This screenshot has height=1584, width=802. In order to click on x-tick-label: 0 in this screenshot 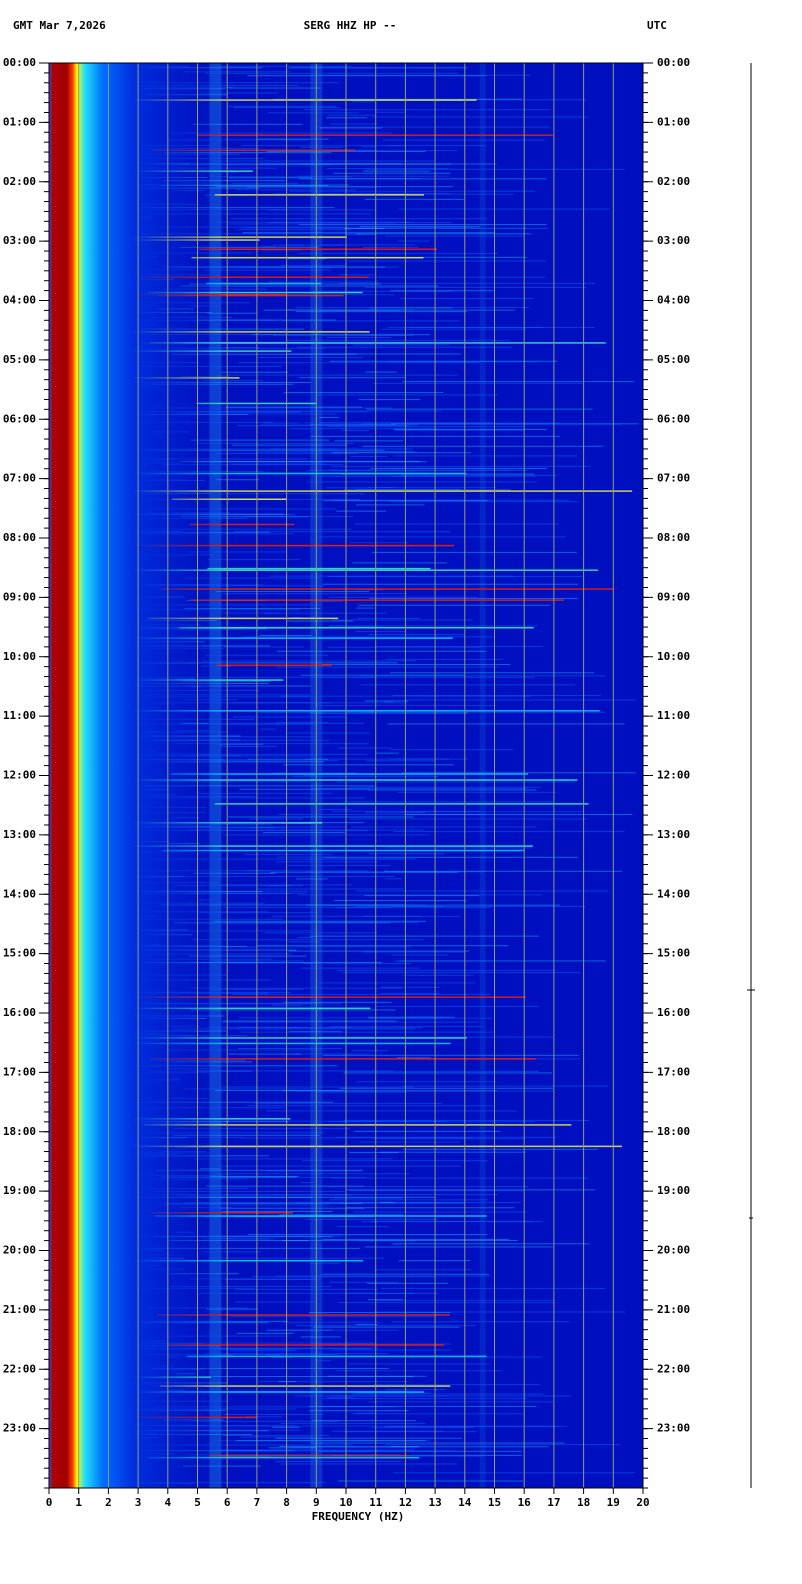, I will do `click(49, 1502)`.